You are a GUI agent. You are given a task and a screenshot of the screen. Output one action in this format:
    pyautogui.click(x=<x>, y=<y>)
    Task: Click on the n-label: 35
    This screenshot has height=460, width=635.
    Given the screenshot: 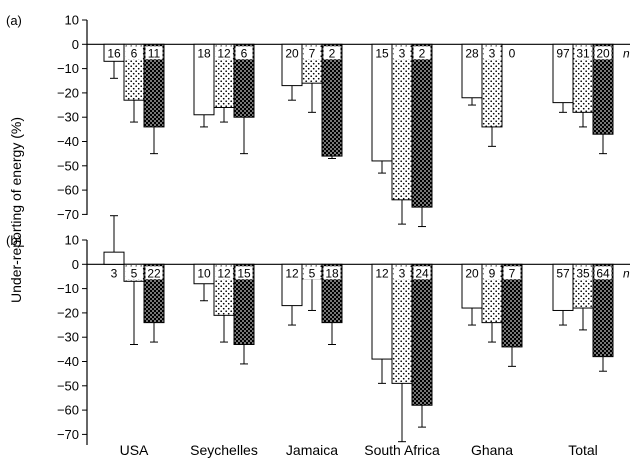 What is the action you would take?
    pyautogui.click(x=583, y=273)
    